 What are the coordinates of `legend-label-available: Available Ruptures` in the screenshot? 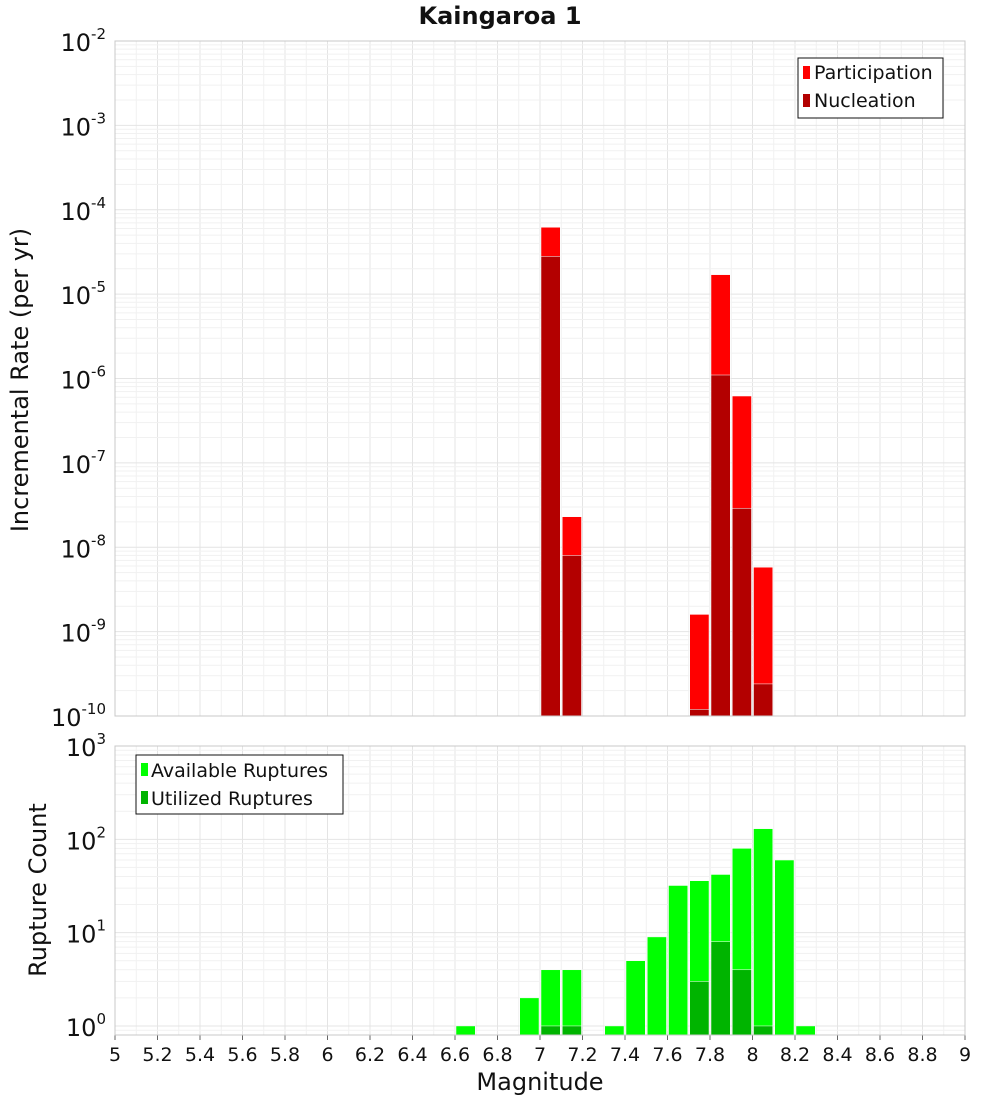 It's located at (239, 771).